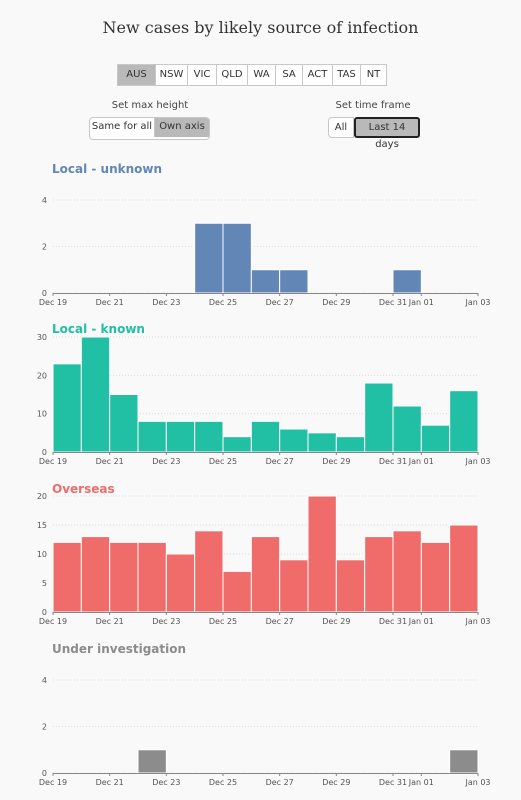 Image resolution: width=521 pixels, height=800 pixels. I want to click on local-unknown-title: Local - unknown, so click(107, 169).